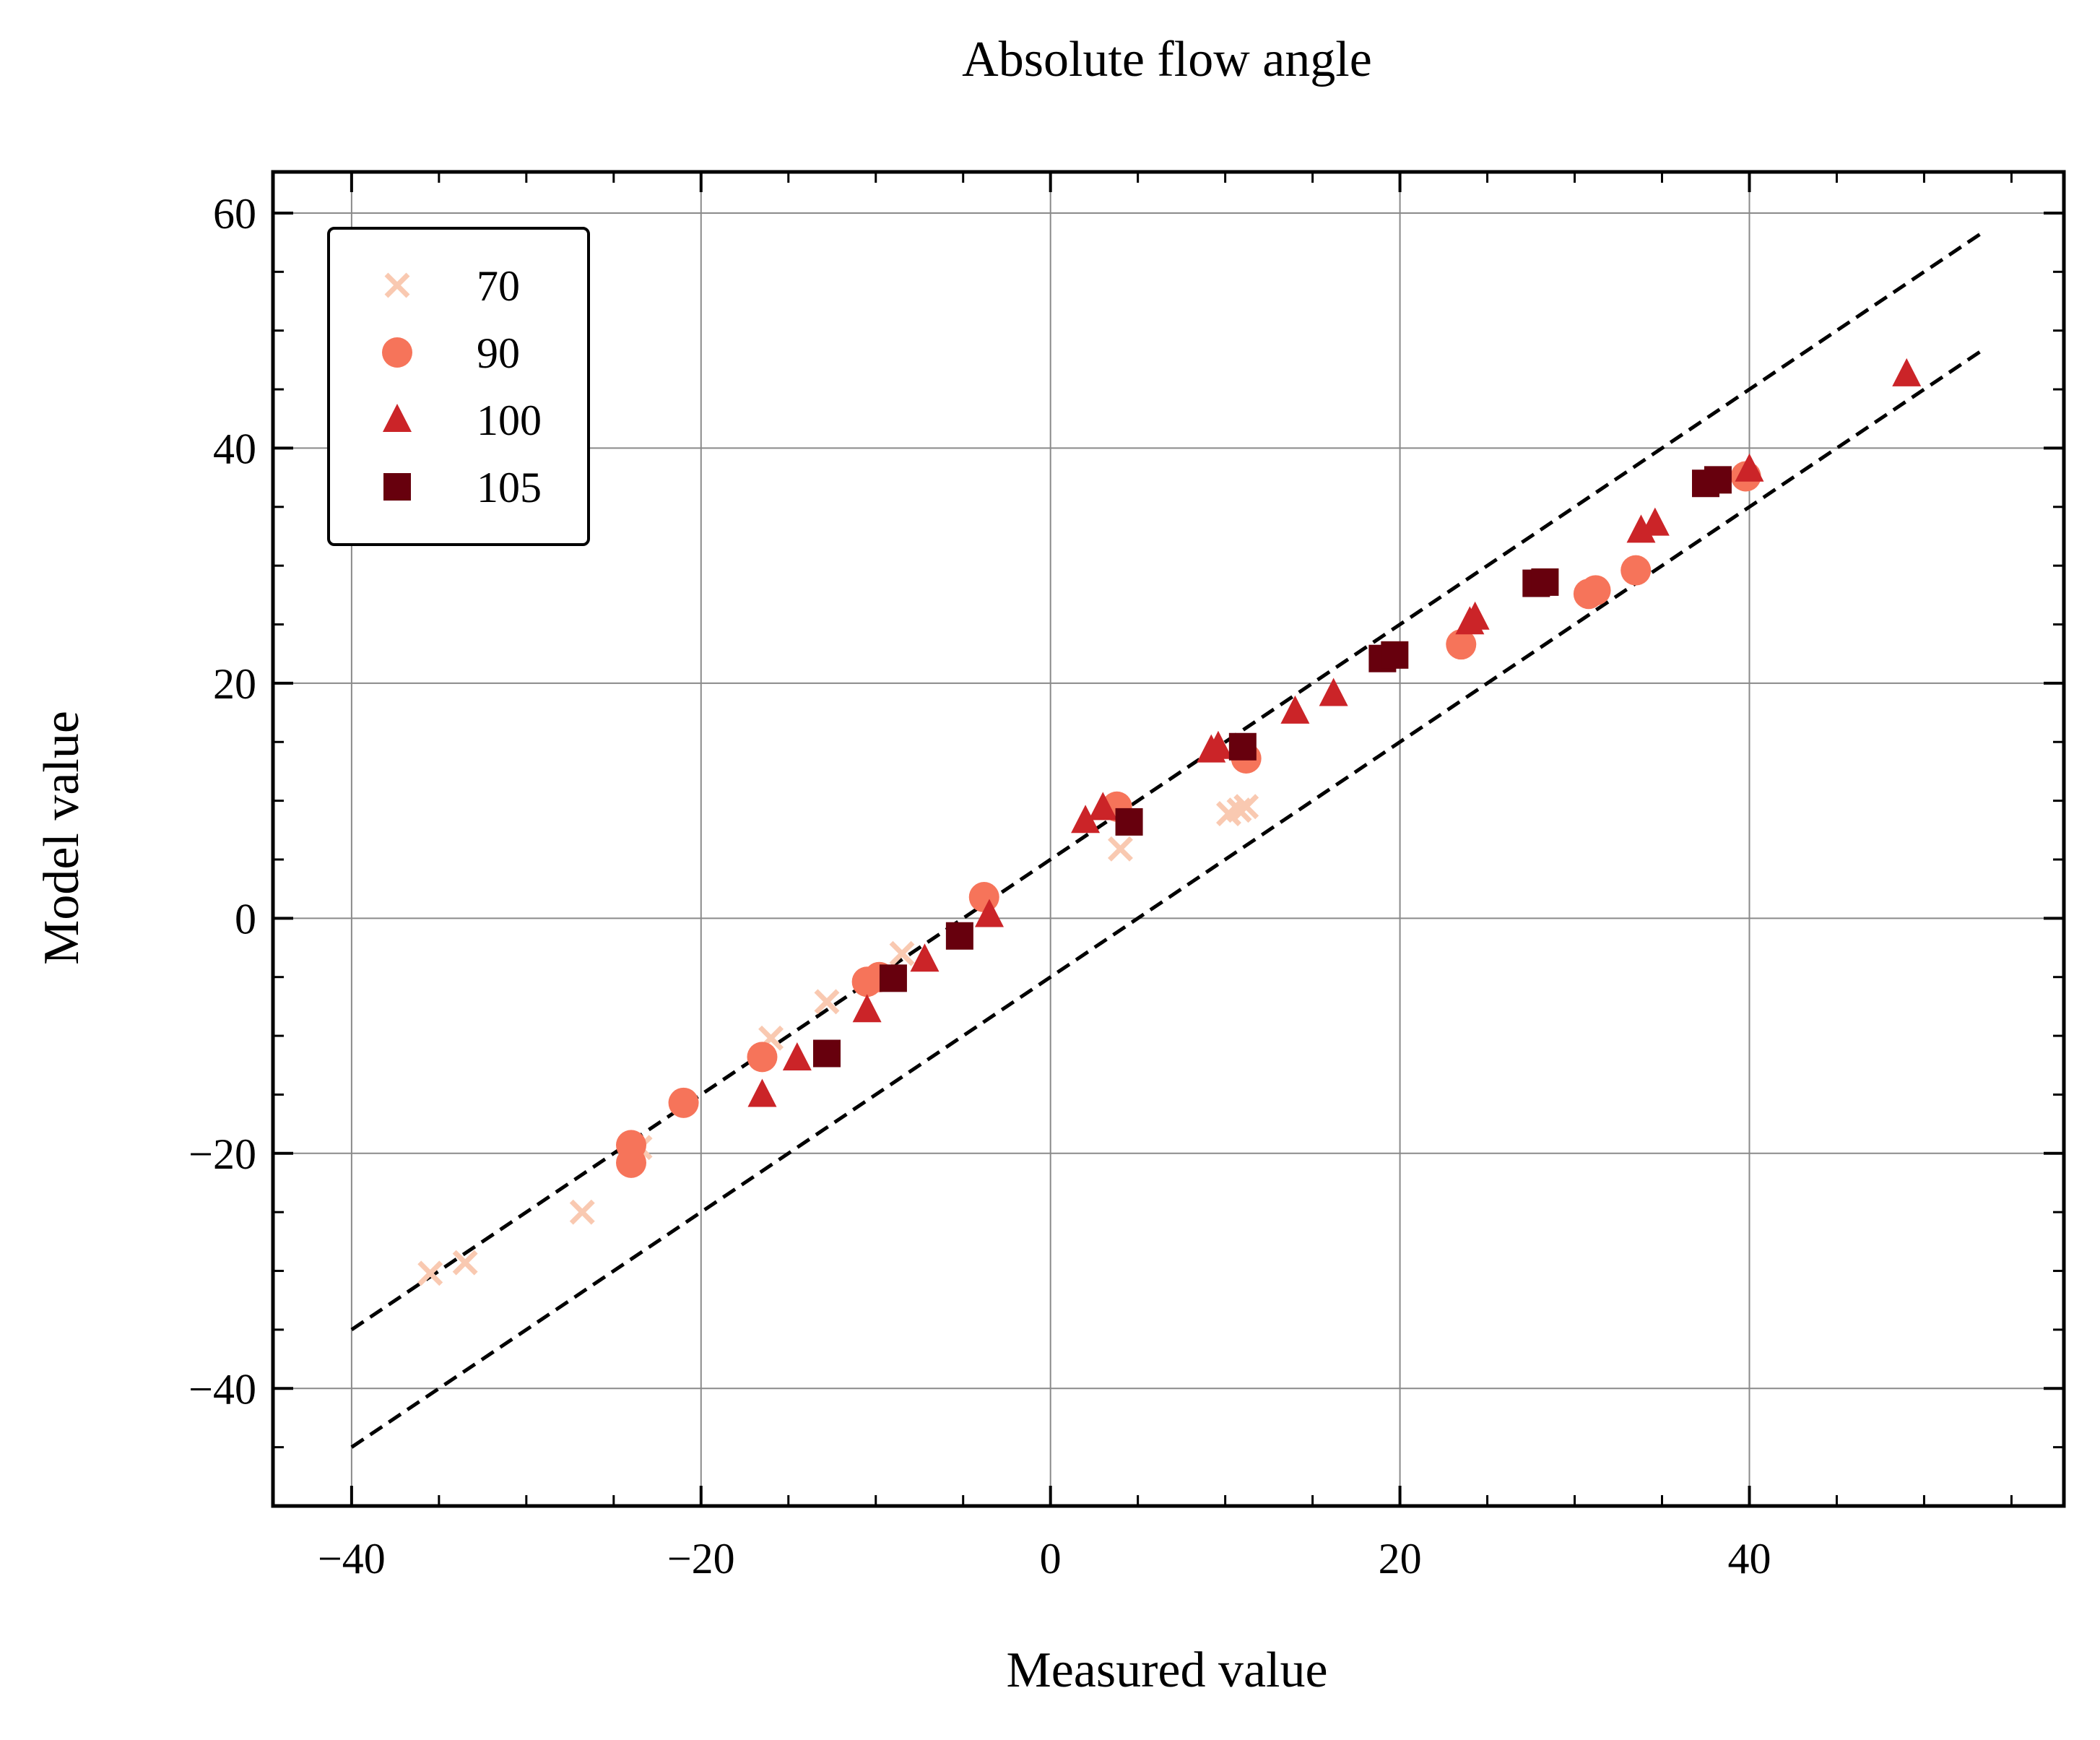 The image size is (2100, 1740). Describe the element at coordinates (701, 1559) in the screenshot. I see `x-tick-label: −20` at that location.